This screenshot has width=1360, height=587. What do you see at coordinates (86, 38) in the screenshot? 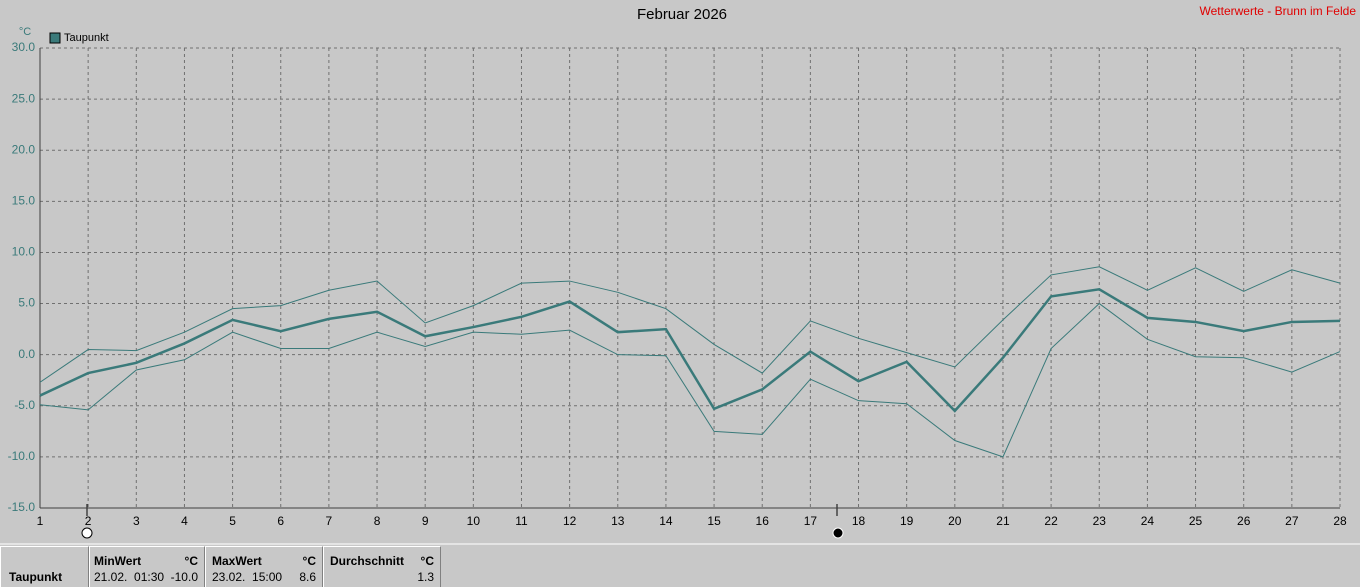
I see `legend-label: Taupunkt` at bounding box center [86, 38].